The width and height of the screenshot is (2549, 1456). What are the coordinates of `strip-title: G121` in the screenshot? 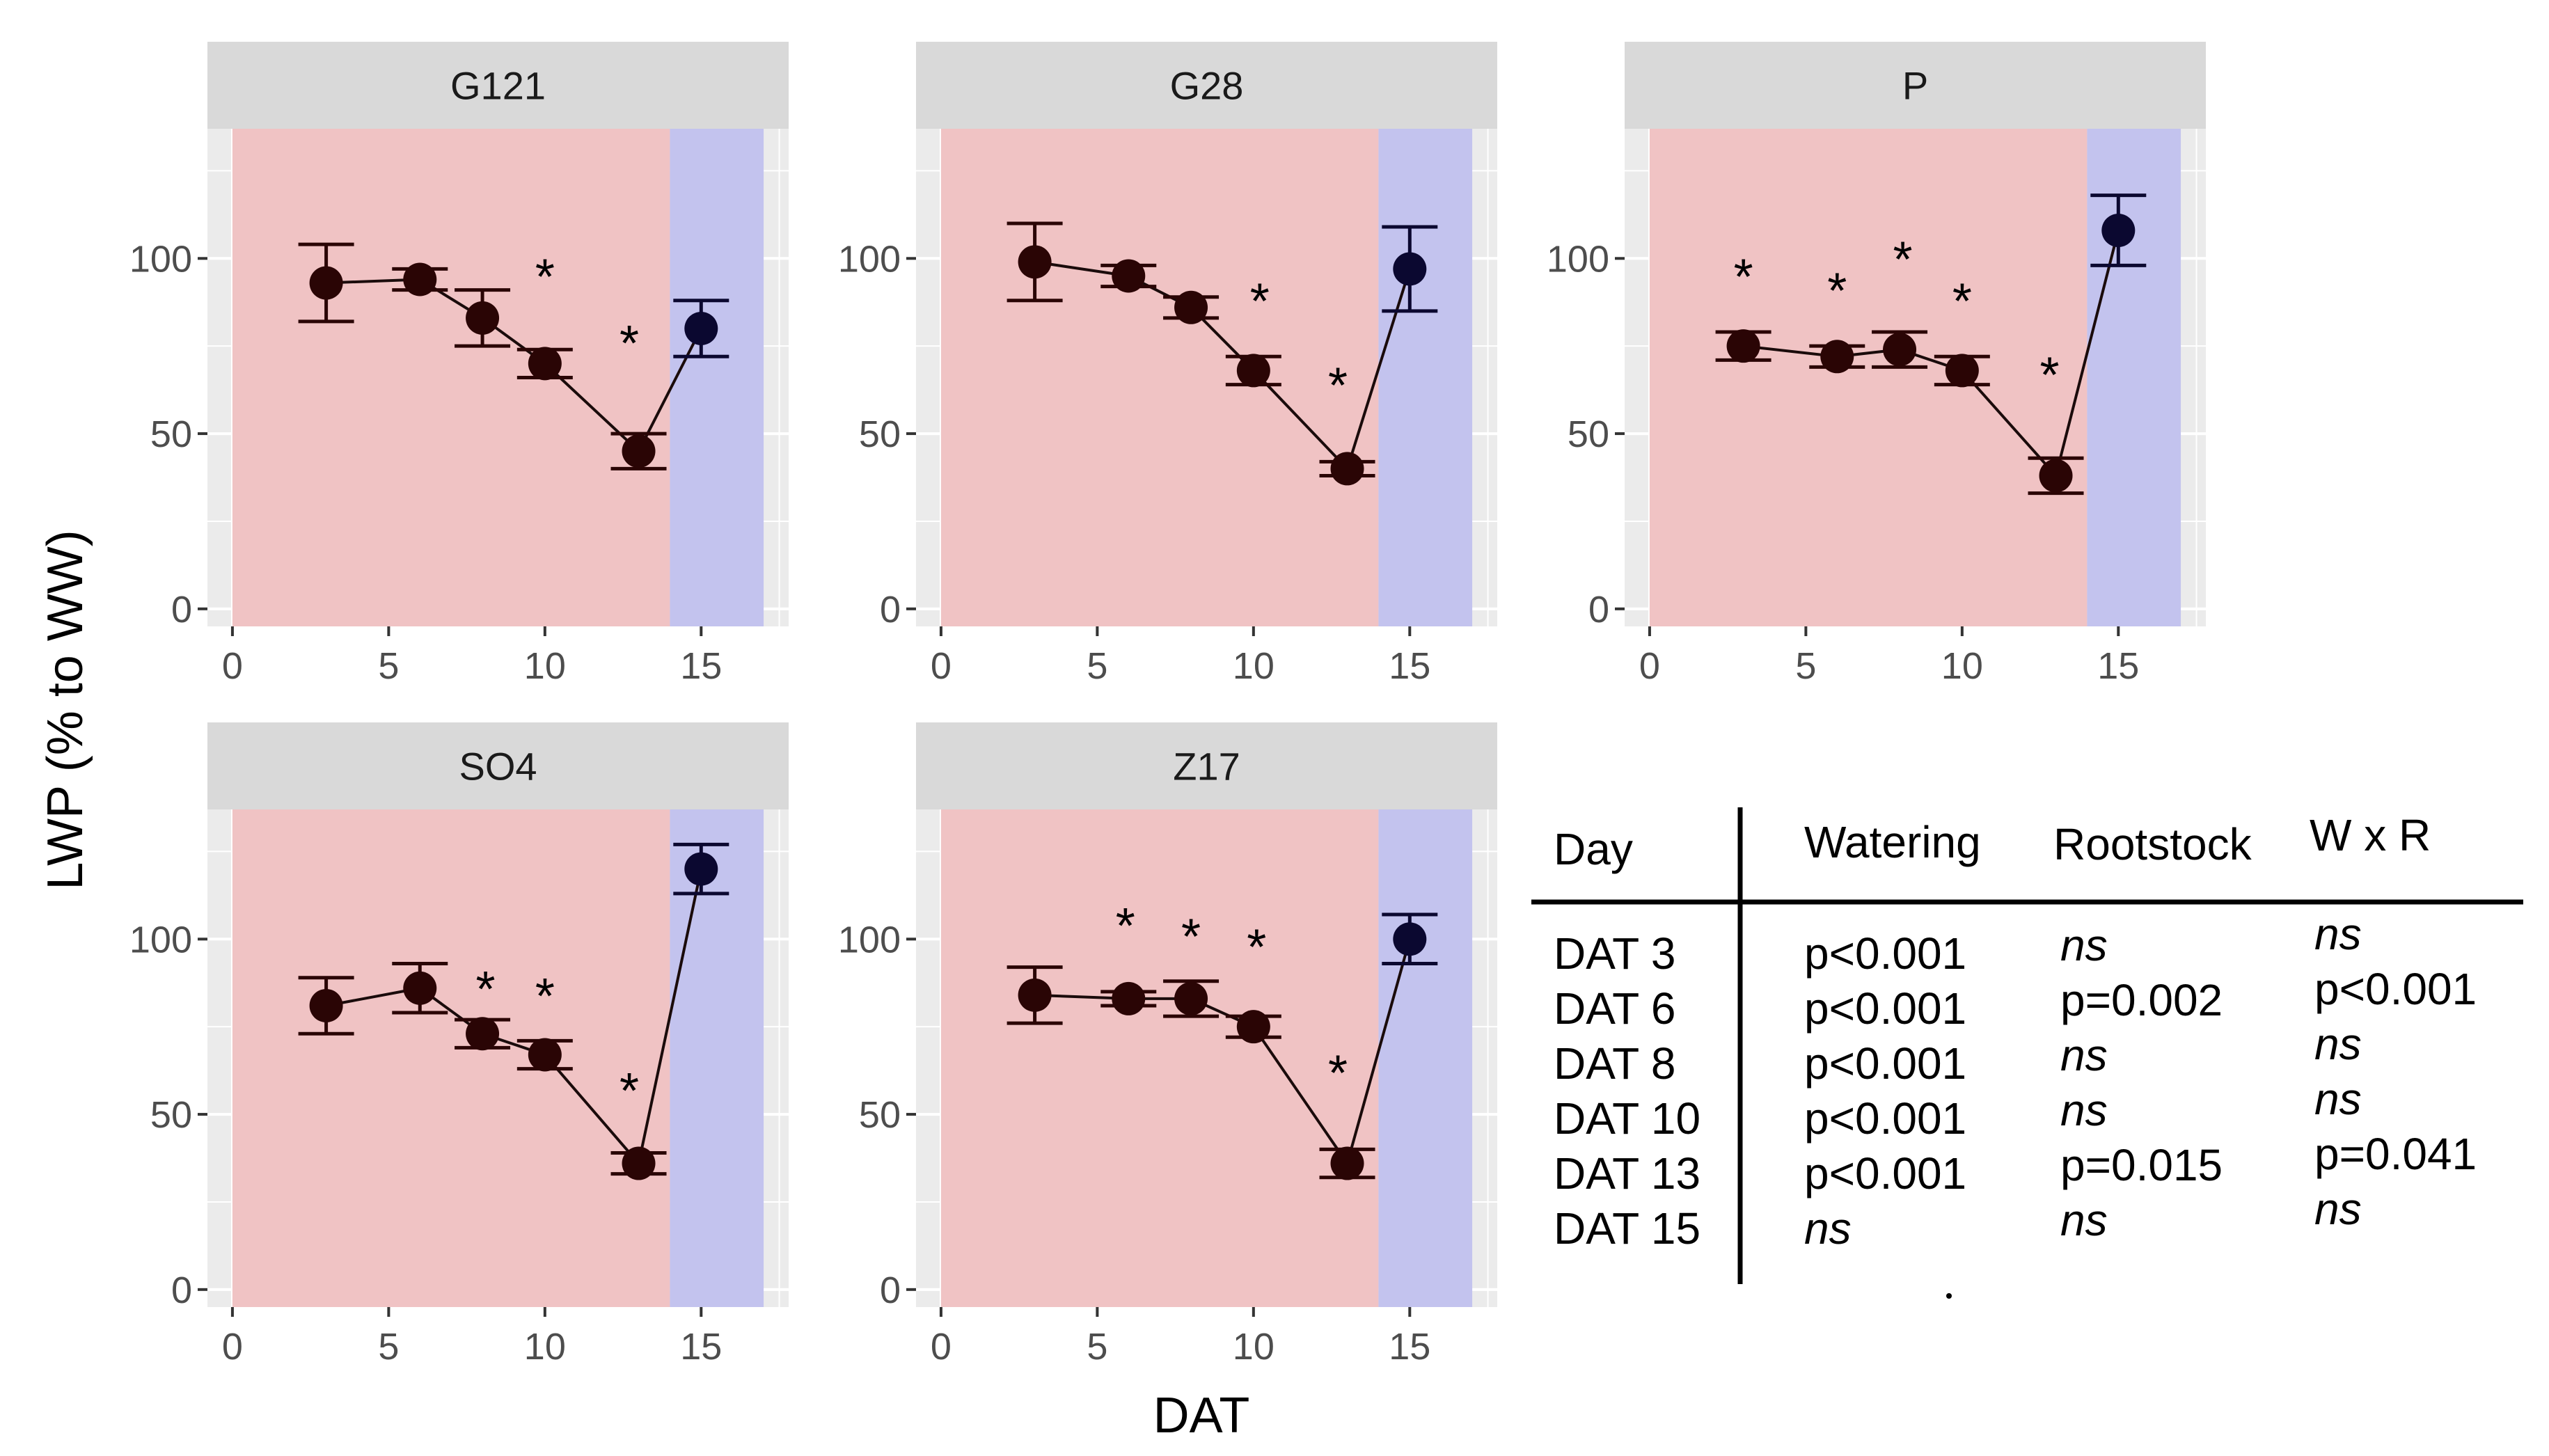 It's located at (498, 86).